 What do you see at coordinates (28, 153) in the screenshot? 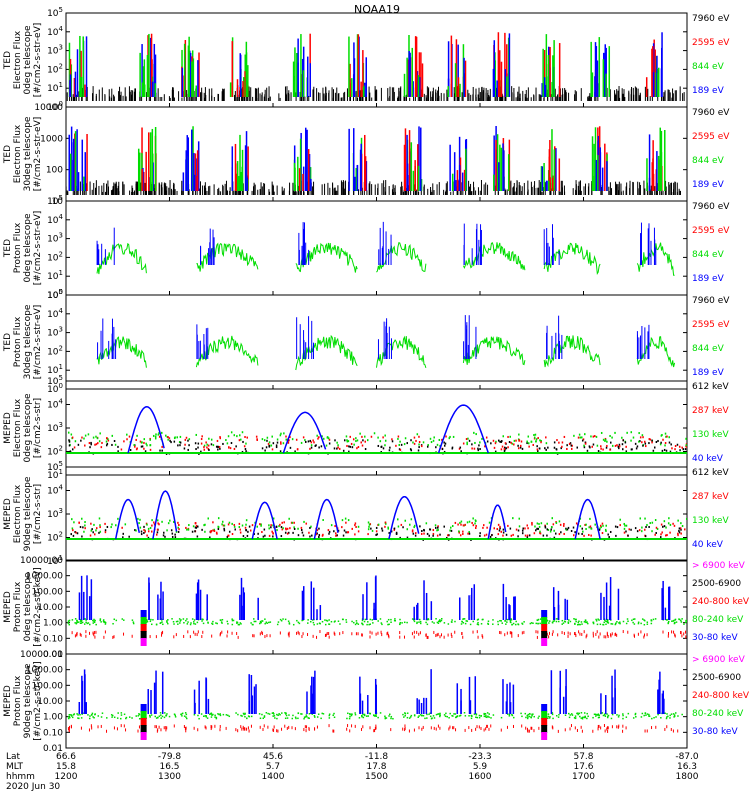
I see `y-axis-title-line: 30deg telescope` at bounding box center [28, 153].